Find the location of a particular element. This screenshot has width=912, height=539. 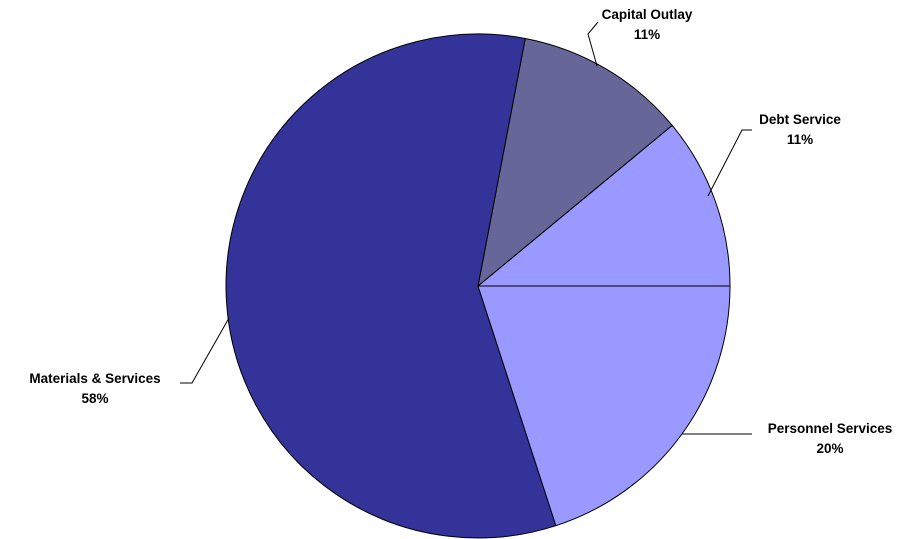

pie-slice-capital-outlay is located at coordinates (575, 162).